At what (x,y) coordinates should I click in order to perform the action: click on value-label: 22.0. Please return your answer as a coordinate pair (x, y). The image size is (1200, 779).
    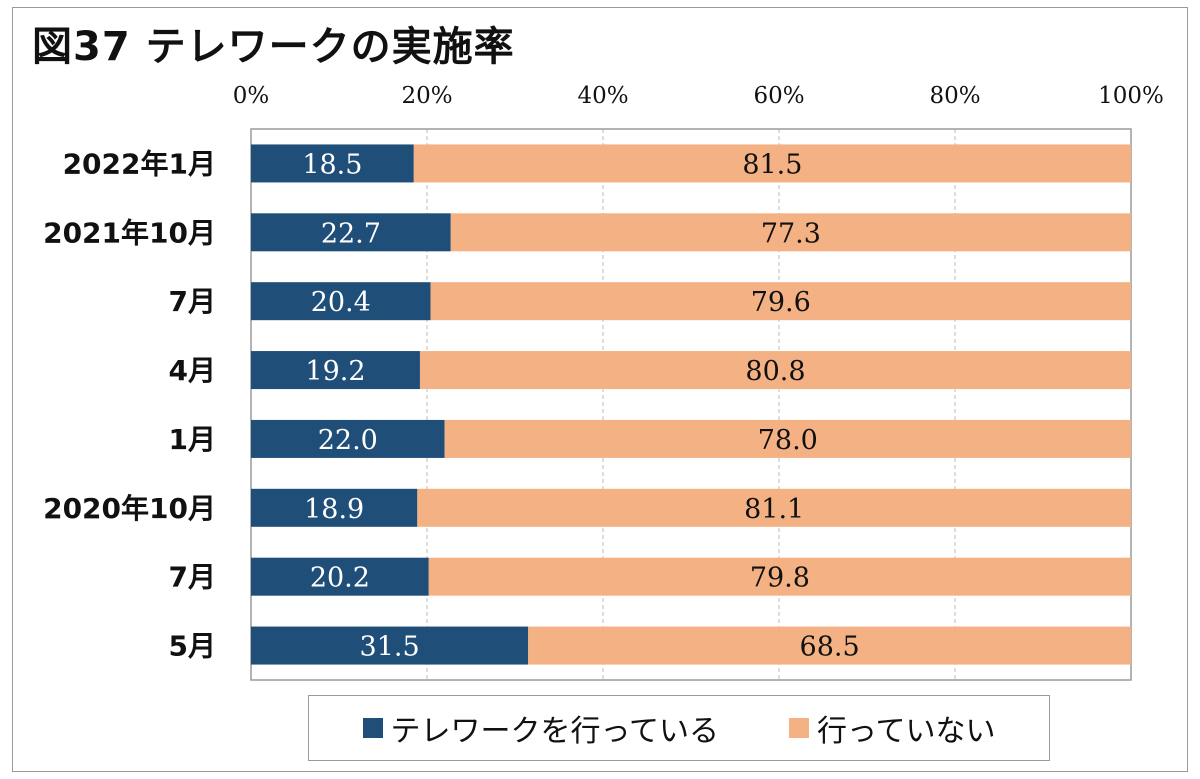
    Looking at the image, I should click on (348, 440).